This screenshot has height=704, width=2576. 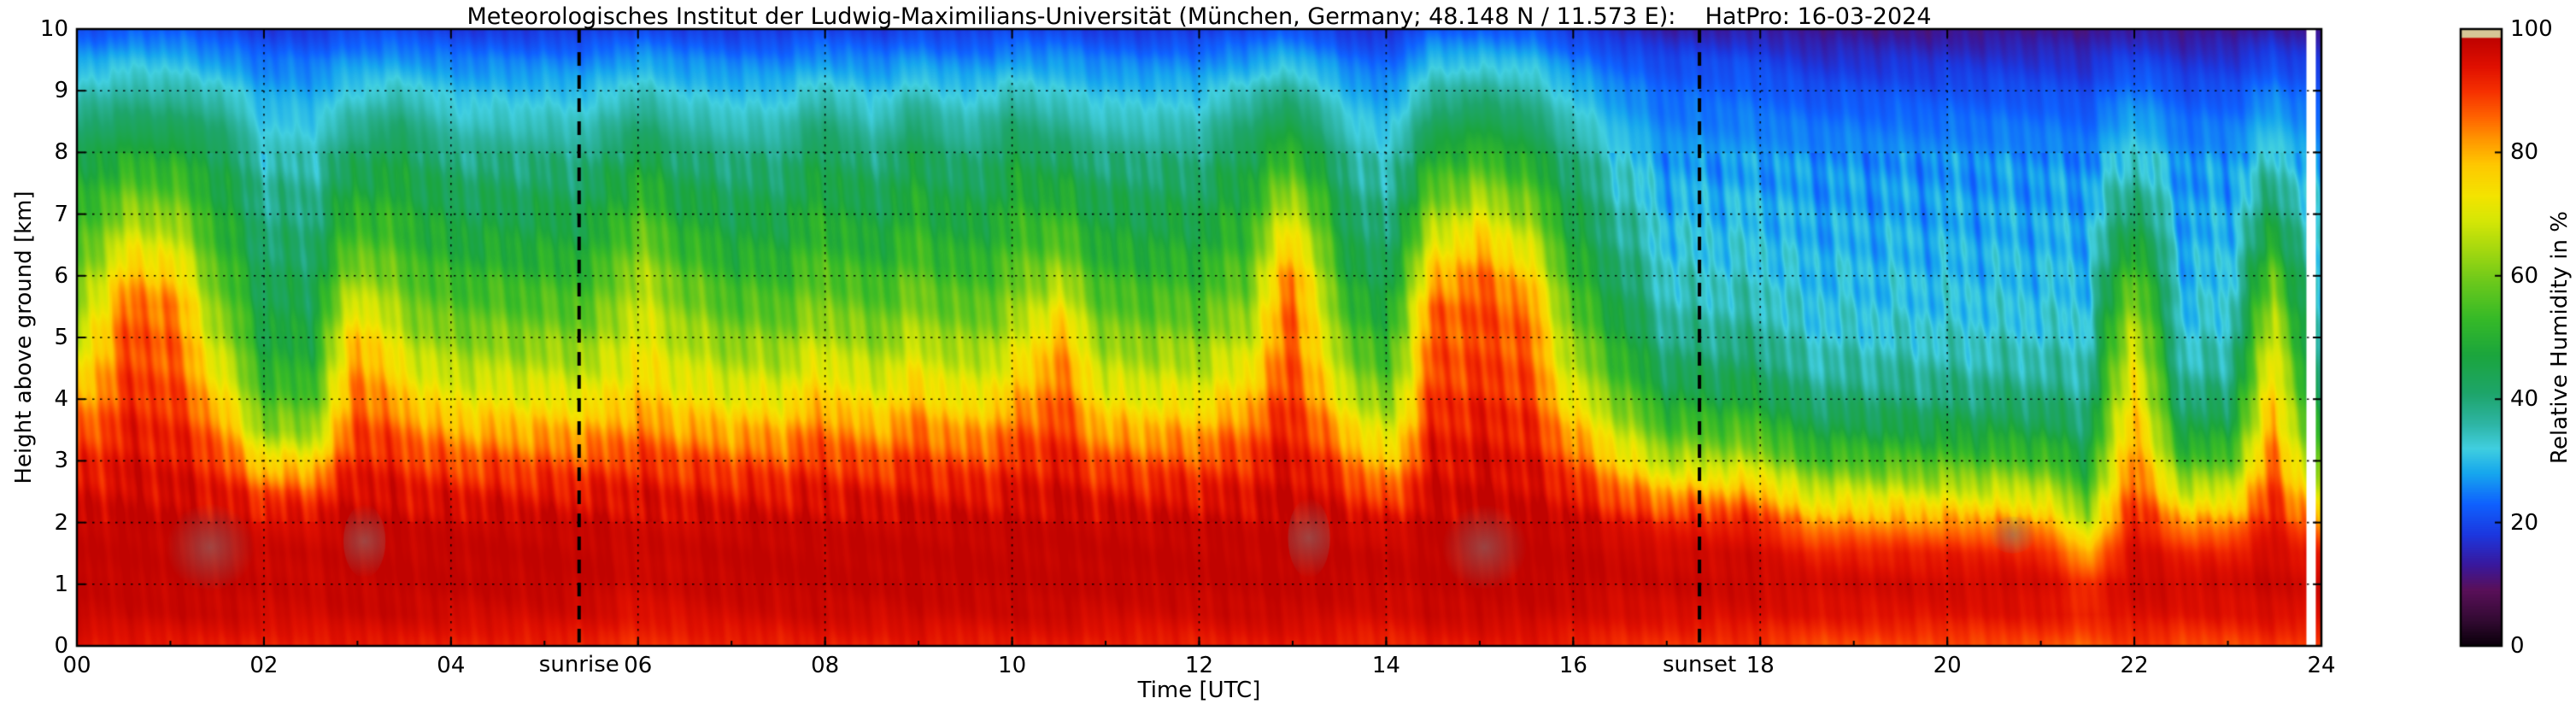 What do you see at coordinates (1199, 665) in the screenshot?
I see `x-tick-label: 12` at bounding box center [1199, 665].